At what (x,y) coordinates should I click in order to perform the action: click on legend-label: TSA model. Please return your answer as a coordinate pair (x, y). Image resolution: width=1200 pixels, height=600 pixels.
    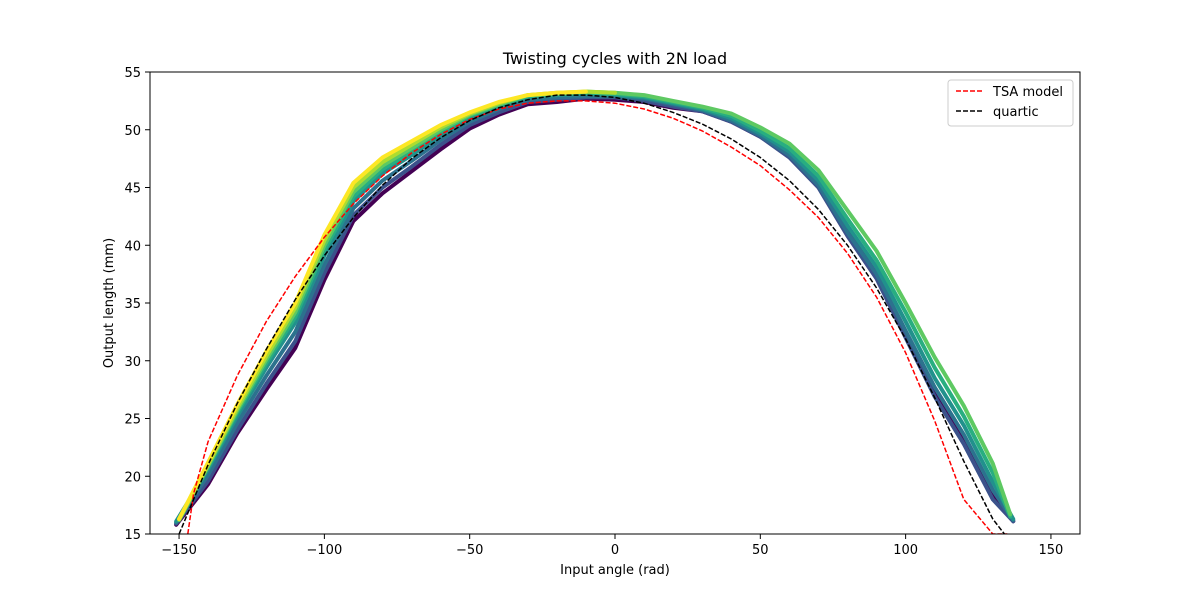
    Looking at the image, I should click on (1027, 92).